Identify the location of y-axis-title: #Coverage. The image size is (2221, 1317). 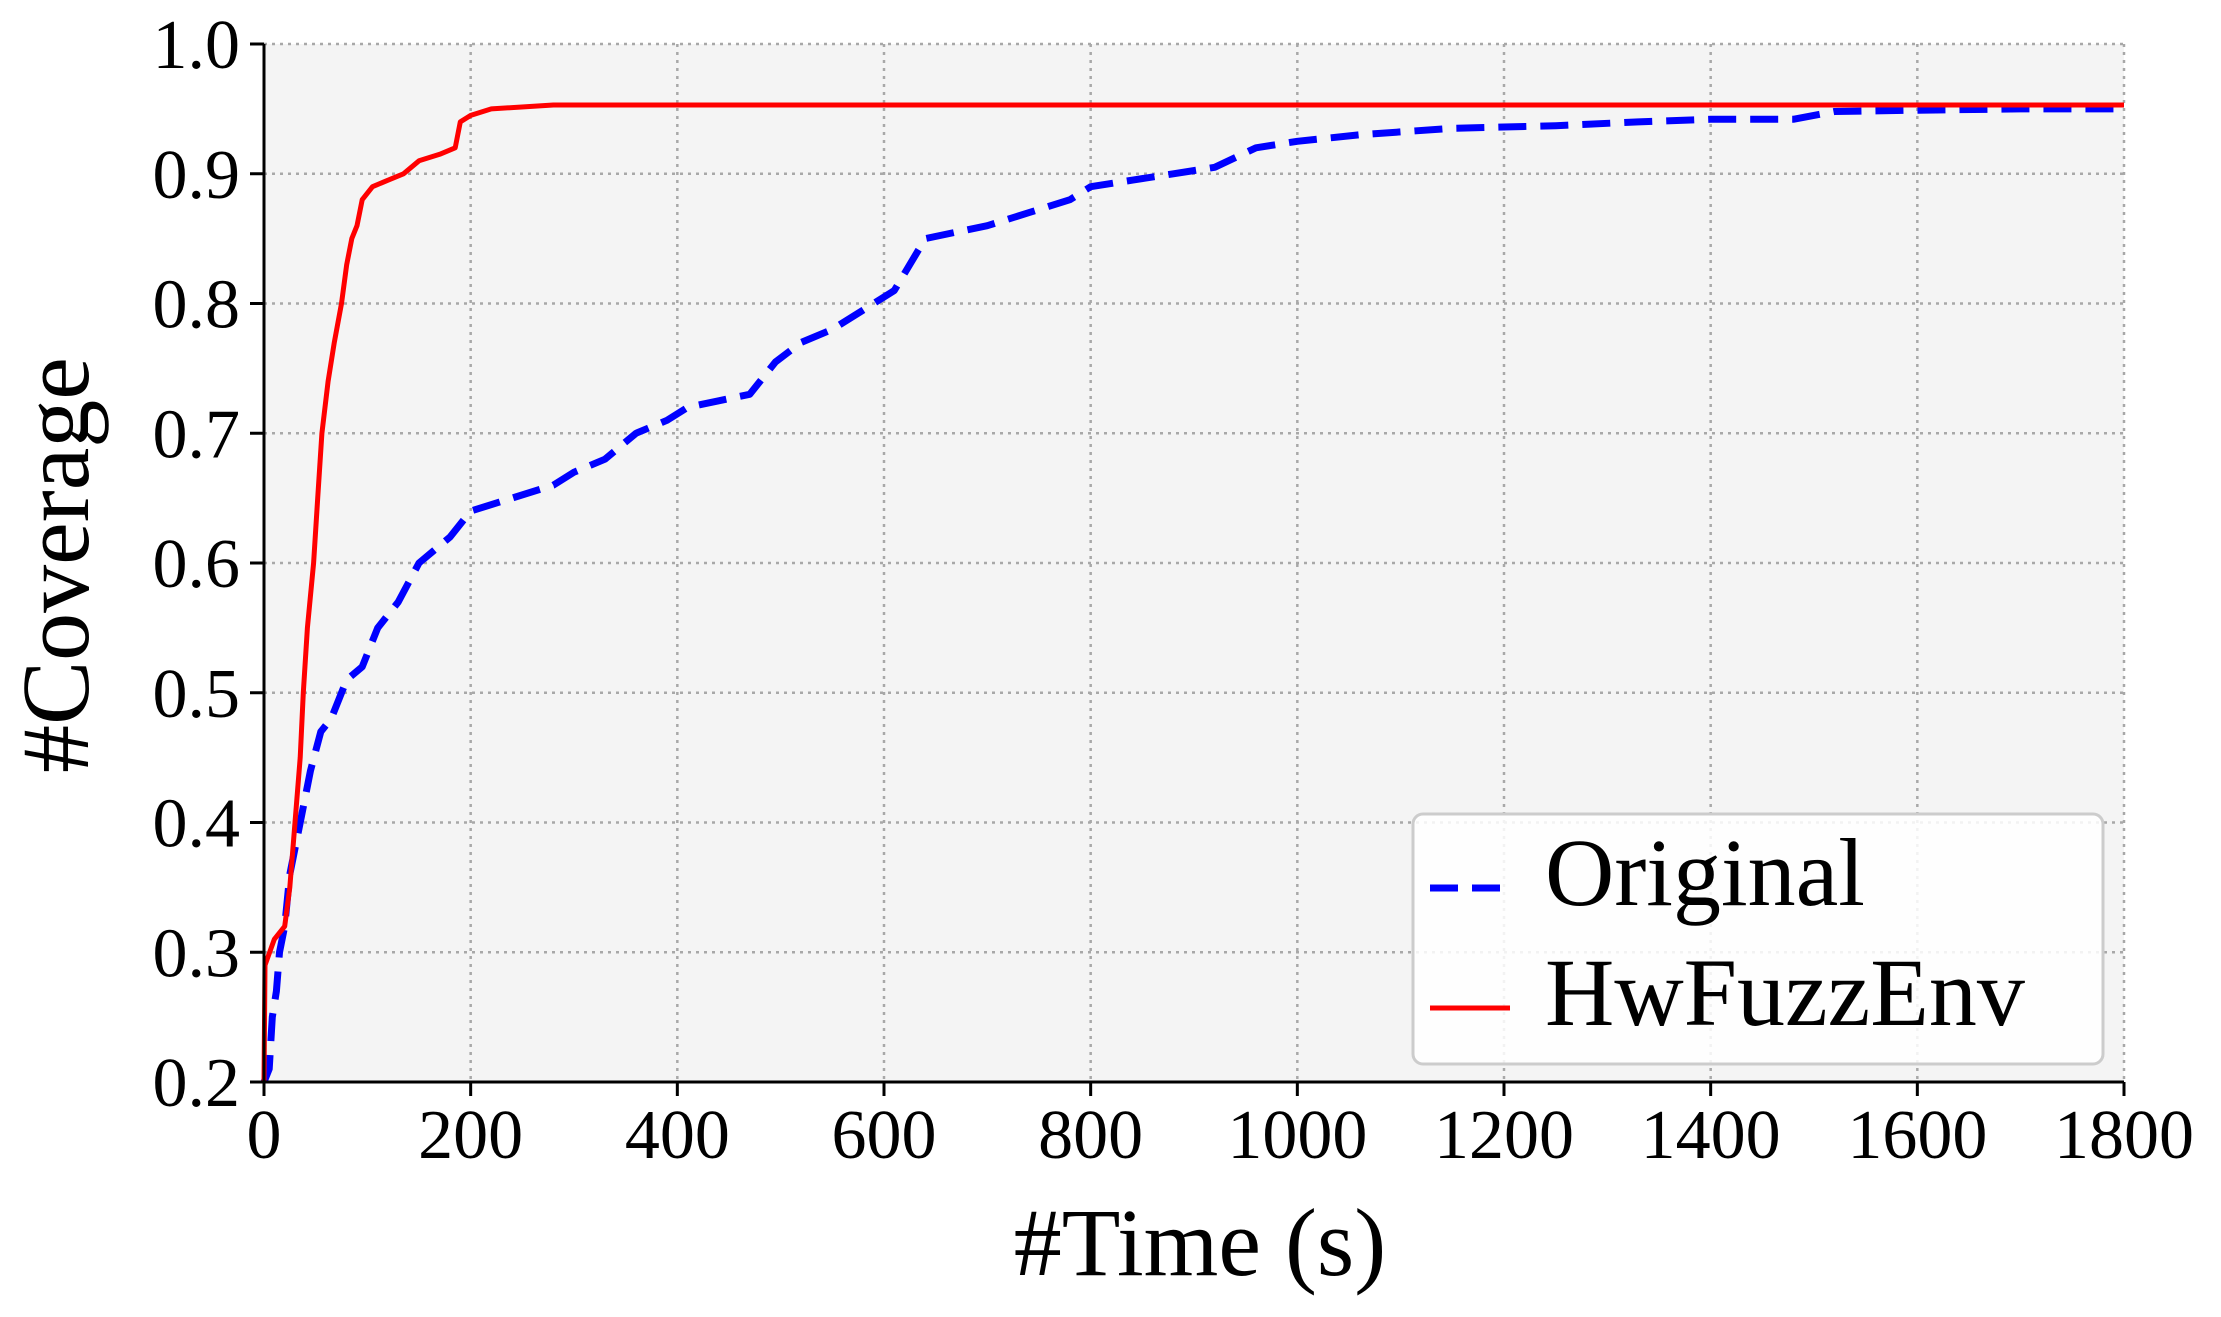
(55, 565).